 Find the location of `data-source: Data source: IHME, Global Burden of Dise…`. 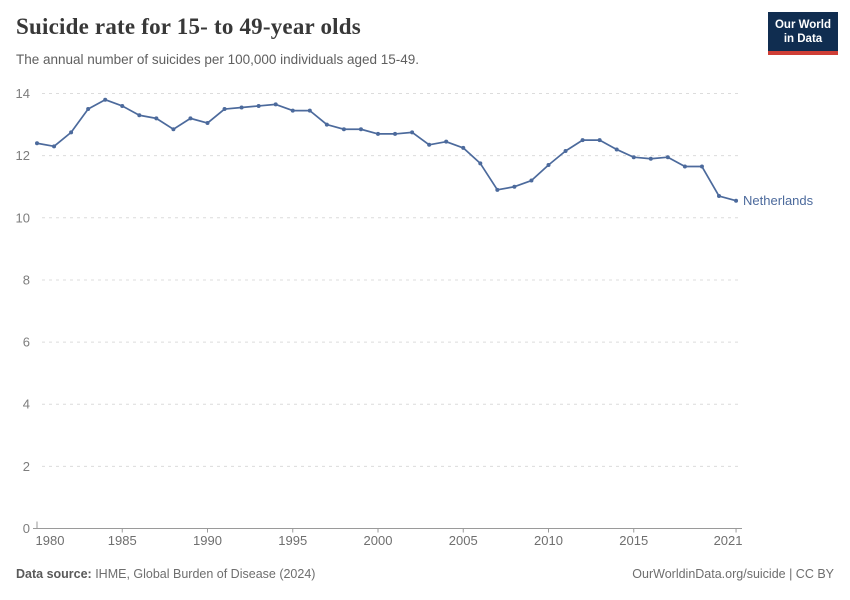

data-source: Data source: IHME, Global Burden of Dise… is located at coordinates (165, 574).